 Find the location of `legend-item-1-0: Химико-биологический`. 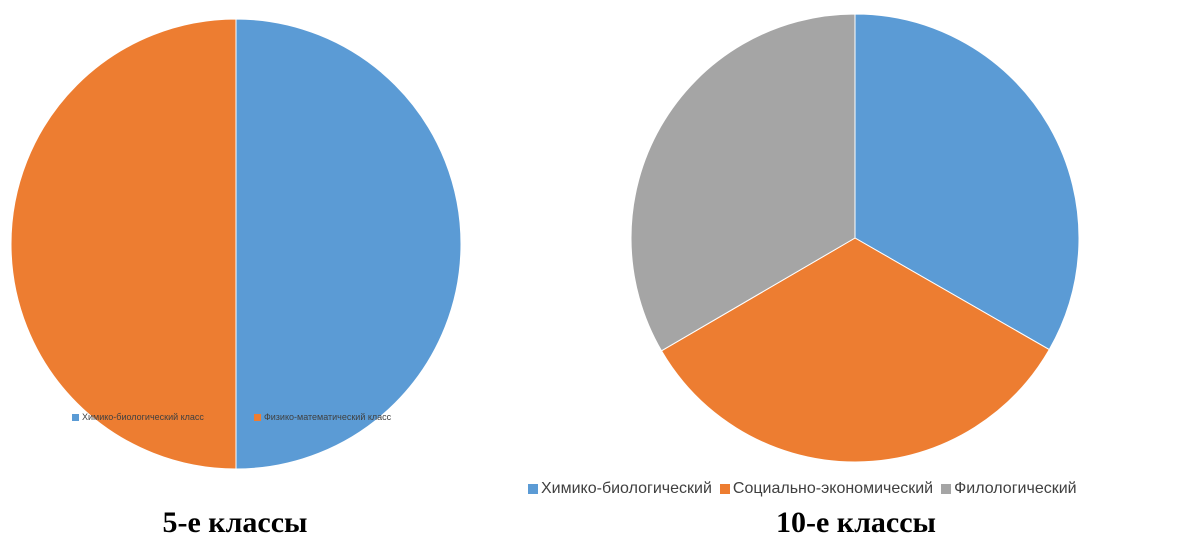

legend-item-1-0: Химико-биологический is located at coordinates (620, 489).